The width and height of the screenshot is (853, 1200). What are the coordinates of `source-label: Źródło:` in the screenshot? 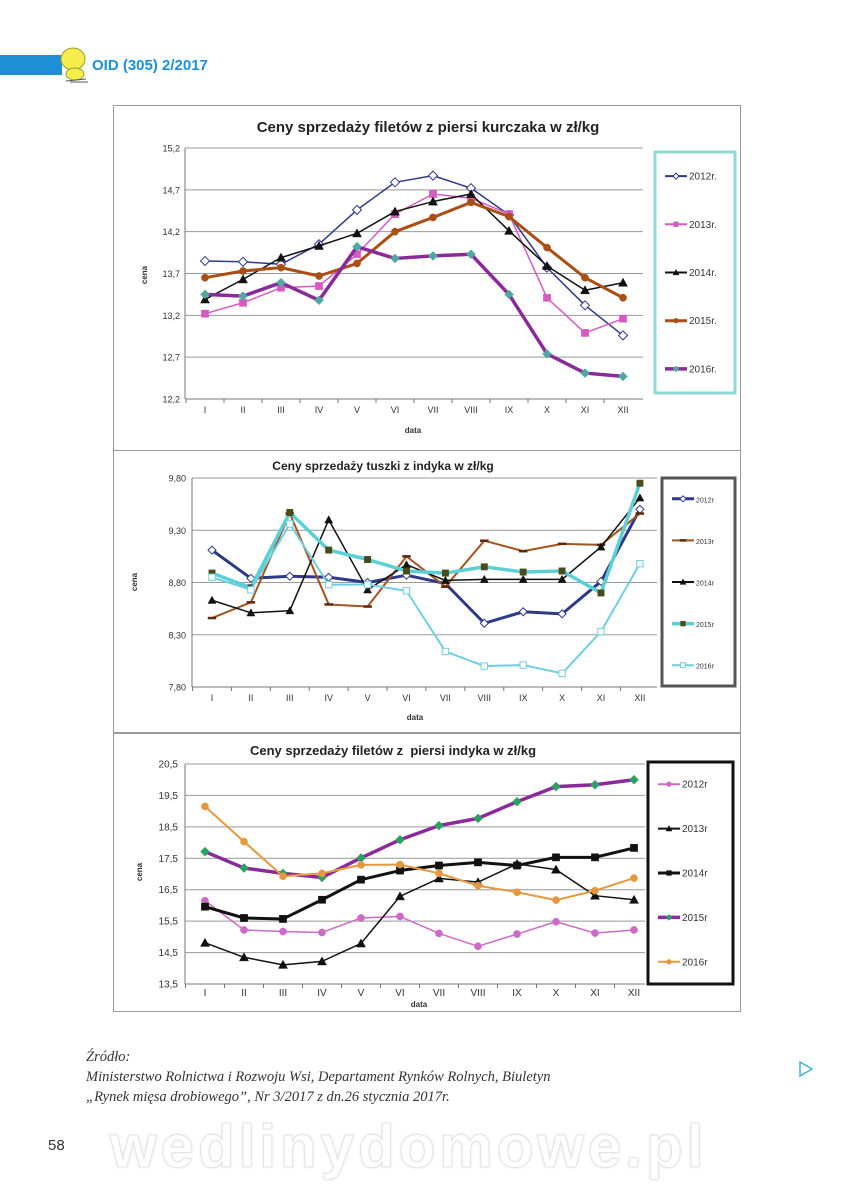 It's located at (108, 1057).